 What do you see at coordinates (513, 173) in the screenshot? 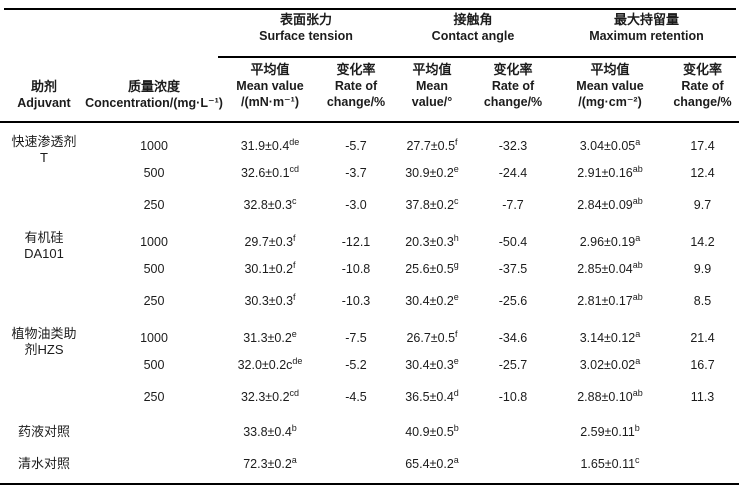
I see `cell-ca-rate: -24.4` at bounding box center [513, 173].